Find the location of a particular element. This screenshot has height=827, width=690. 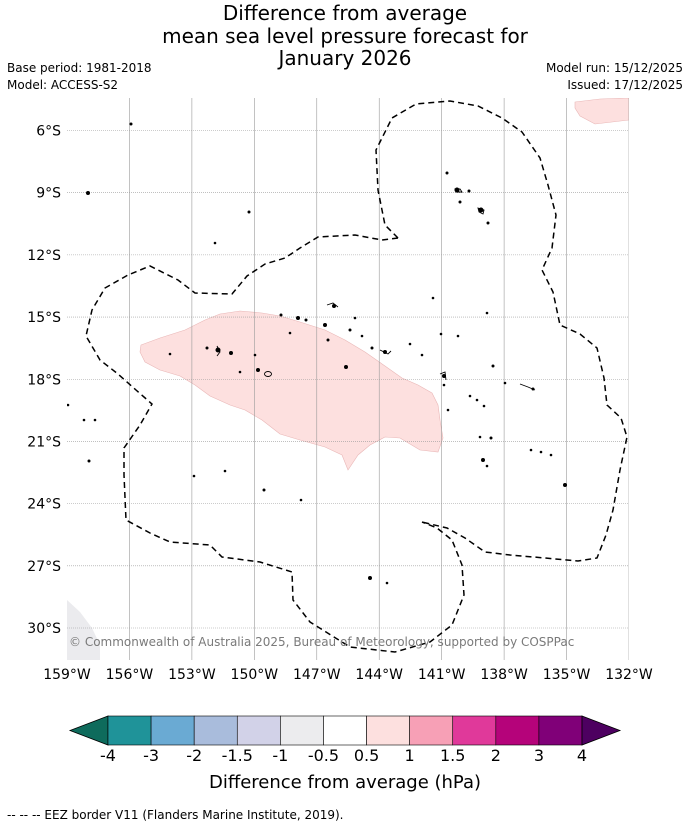

longitude-label: 141°W is located at coordinates (442, 675).